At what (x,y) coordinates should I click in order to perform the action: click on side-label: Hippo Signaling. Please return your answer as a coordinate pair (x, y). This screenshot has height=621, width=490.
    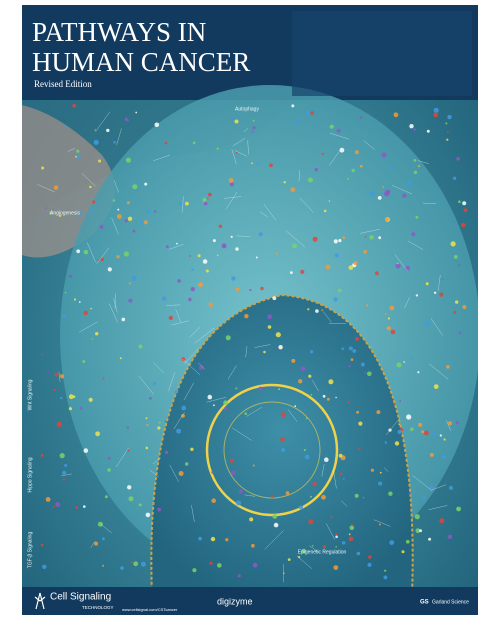
    Looking at the image, I should click on (30, 474).